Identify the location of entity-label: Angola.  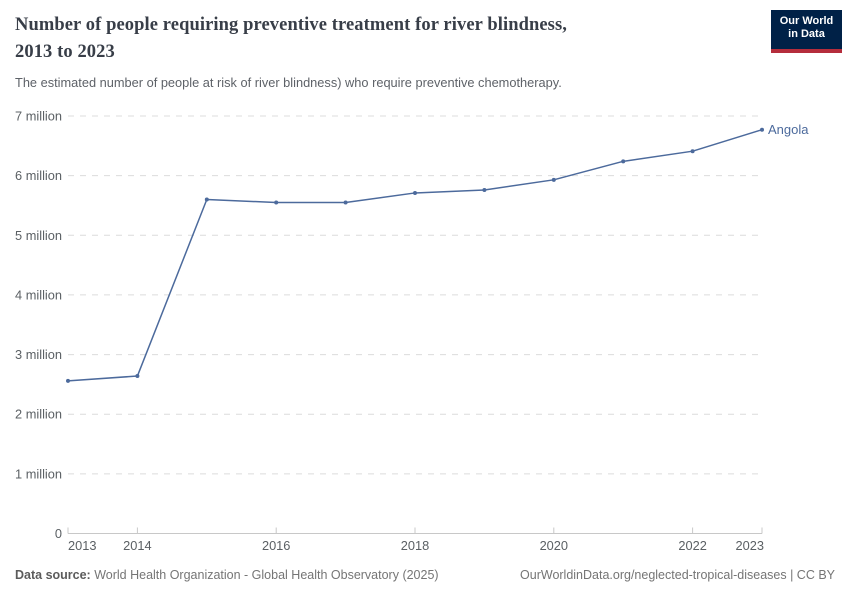
(788, 129).